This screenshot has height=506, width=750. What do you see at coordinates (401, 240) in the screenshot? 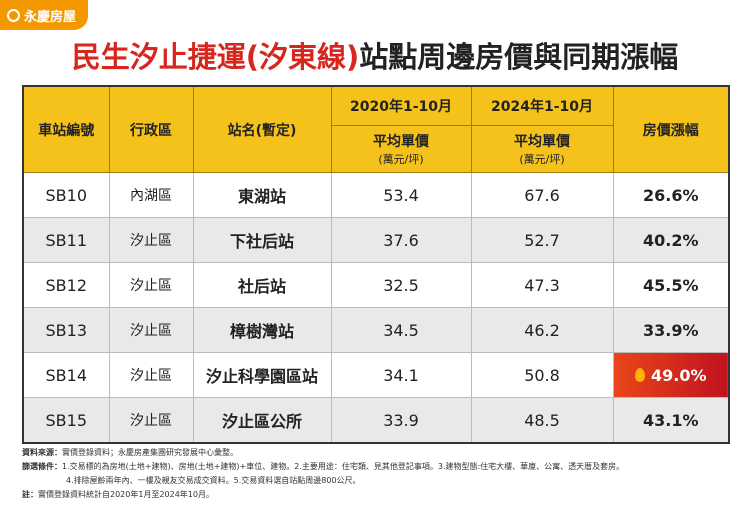
I see `price-2020: 37.6` at bounding box center [401, 240].